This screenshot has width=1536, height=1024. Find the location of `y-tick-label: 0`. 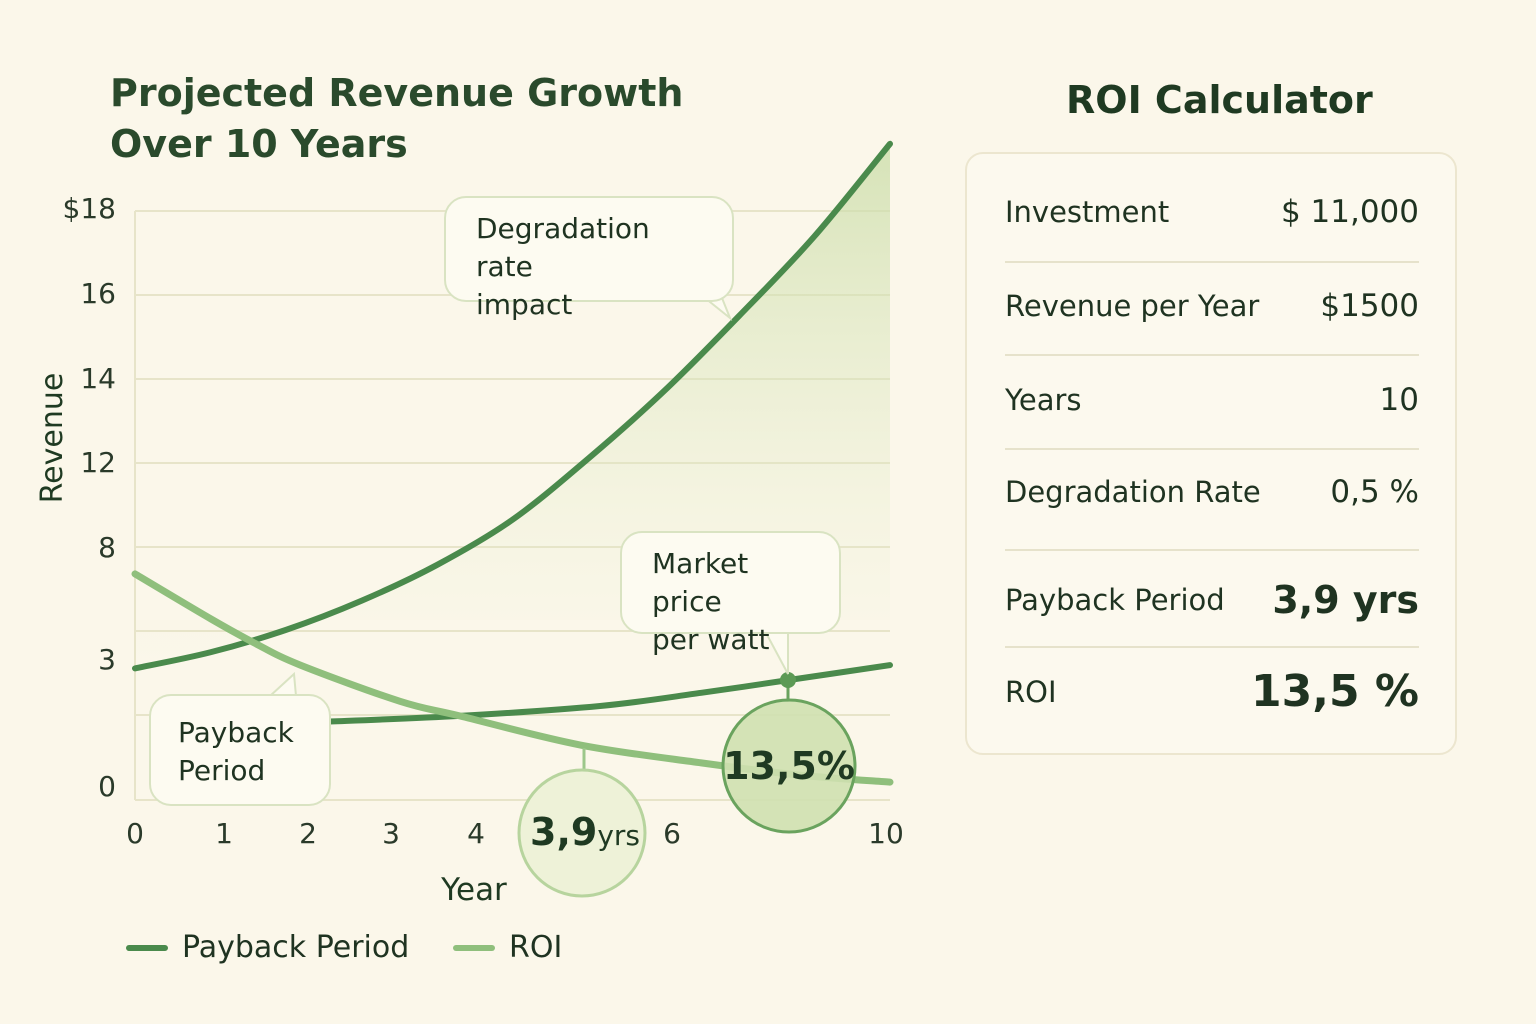

y-tick-label: 0 is located at coordinates (107, 786).